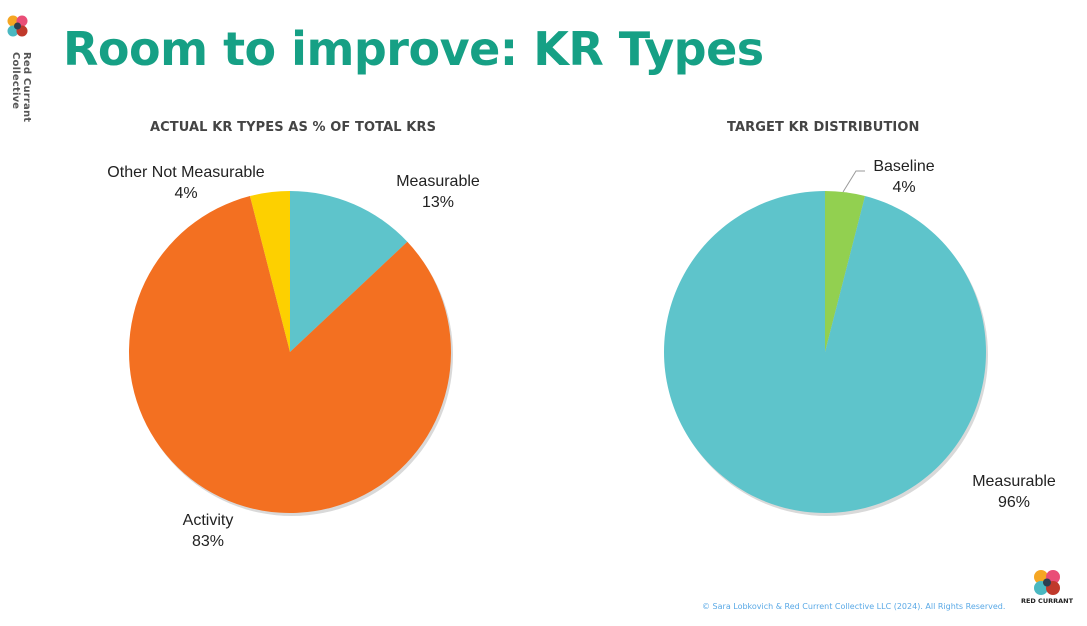 The height and width of the screenshot is (626, 1087). Describe the element at coordinates (1014, 481) in the screenshot. I see `chart2-label-measurable: Measurable` at that location.